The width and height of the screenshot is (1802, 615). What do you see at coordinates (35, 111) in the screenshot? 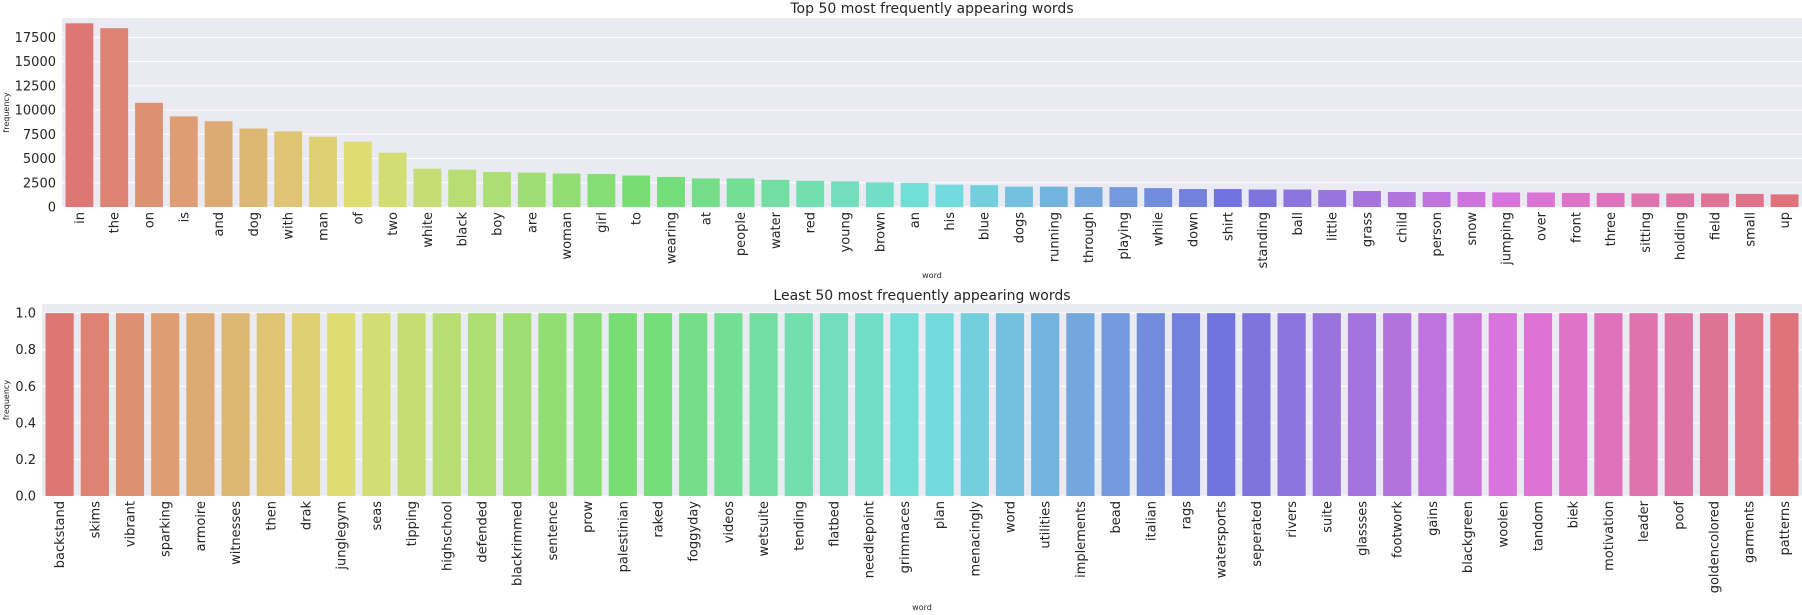
I see `y-tick-label: 10000` at bounding box center [35, 111].